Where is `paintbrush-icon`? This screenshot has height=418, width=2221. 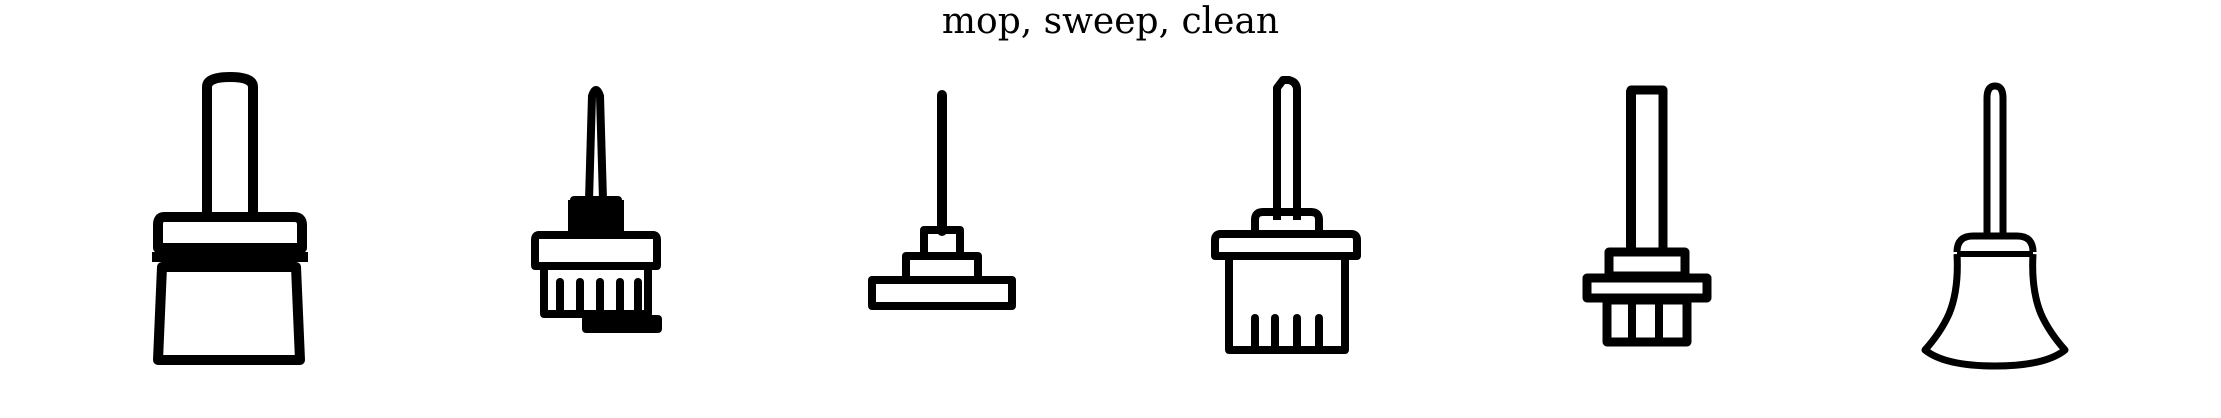
paintbrush-icon is located at coordinates (230, 220).